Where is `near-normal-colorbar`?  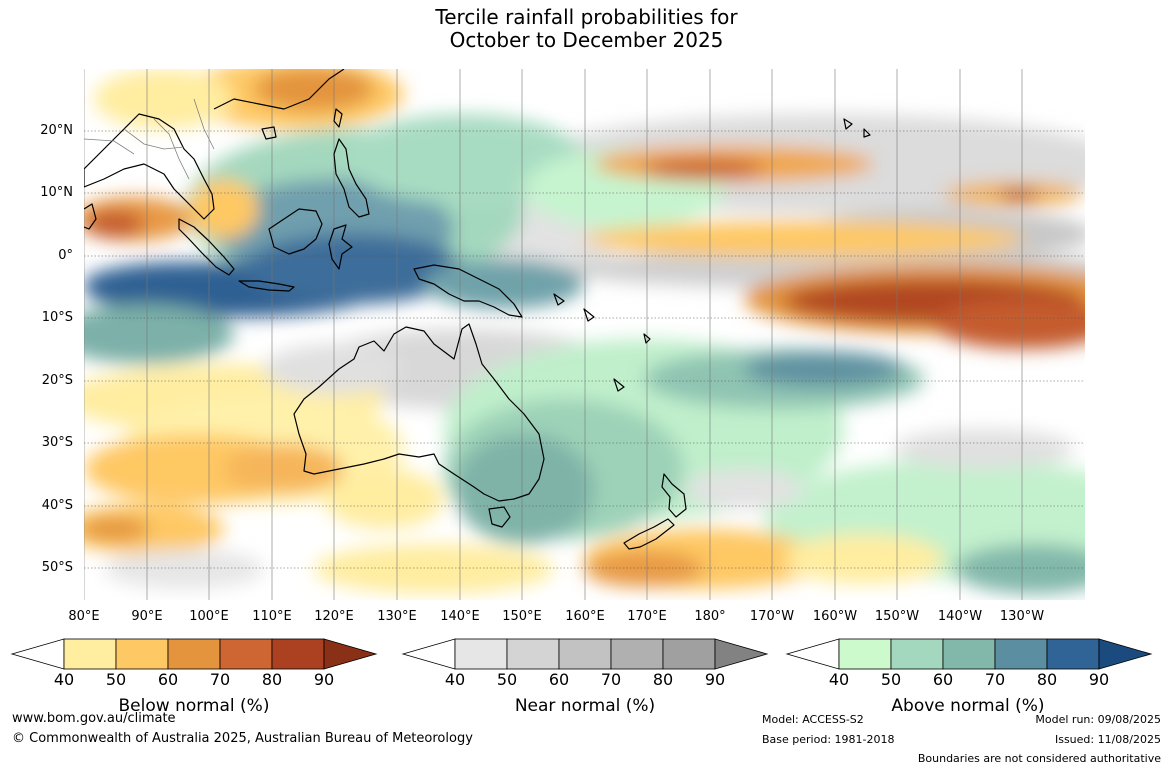
near-normal-colorbar is located at coordinates (585, 654).